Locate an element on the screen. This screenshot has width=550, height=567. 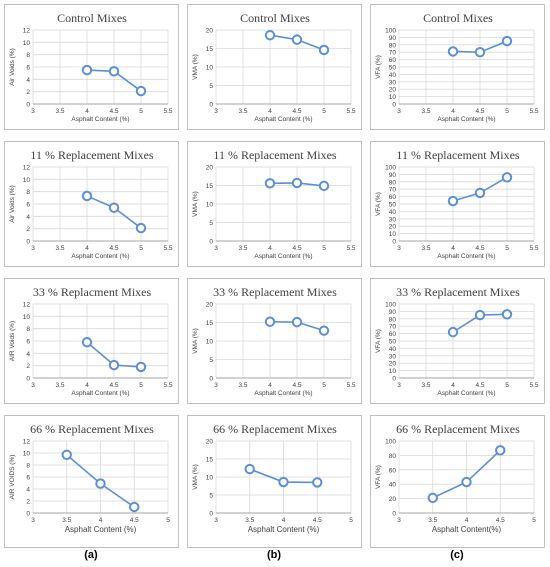
panel-frame is located at coordinates (91, 481).